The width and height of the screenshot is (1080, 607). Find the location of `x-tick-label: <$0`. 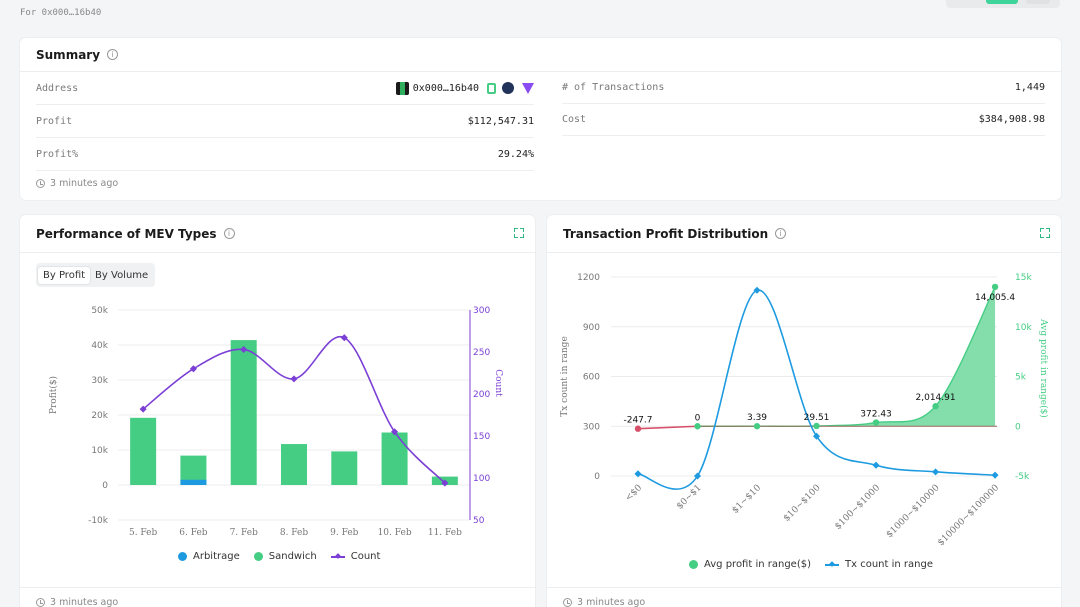

x-tick-label: <$0 is located at coordinates (634, 493).